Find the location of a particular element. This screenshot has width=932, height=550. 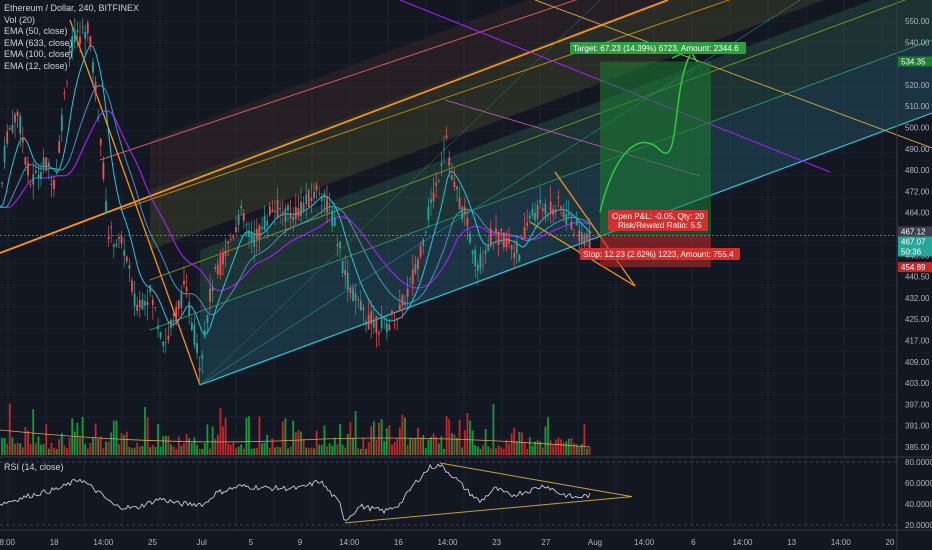

price-marker-label: 467.12 is located at coordinates (913, 231).